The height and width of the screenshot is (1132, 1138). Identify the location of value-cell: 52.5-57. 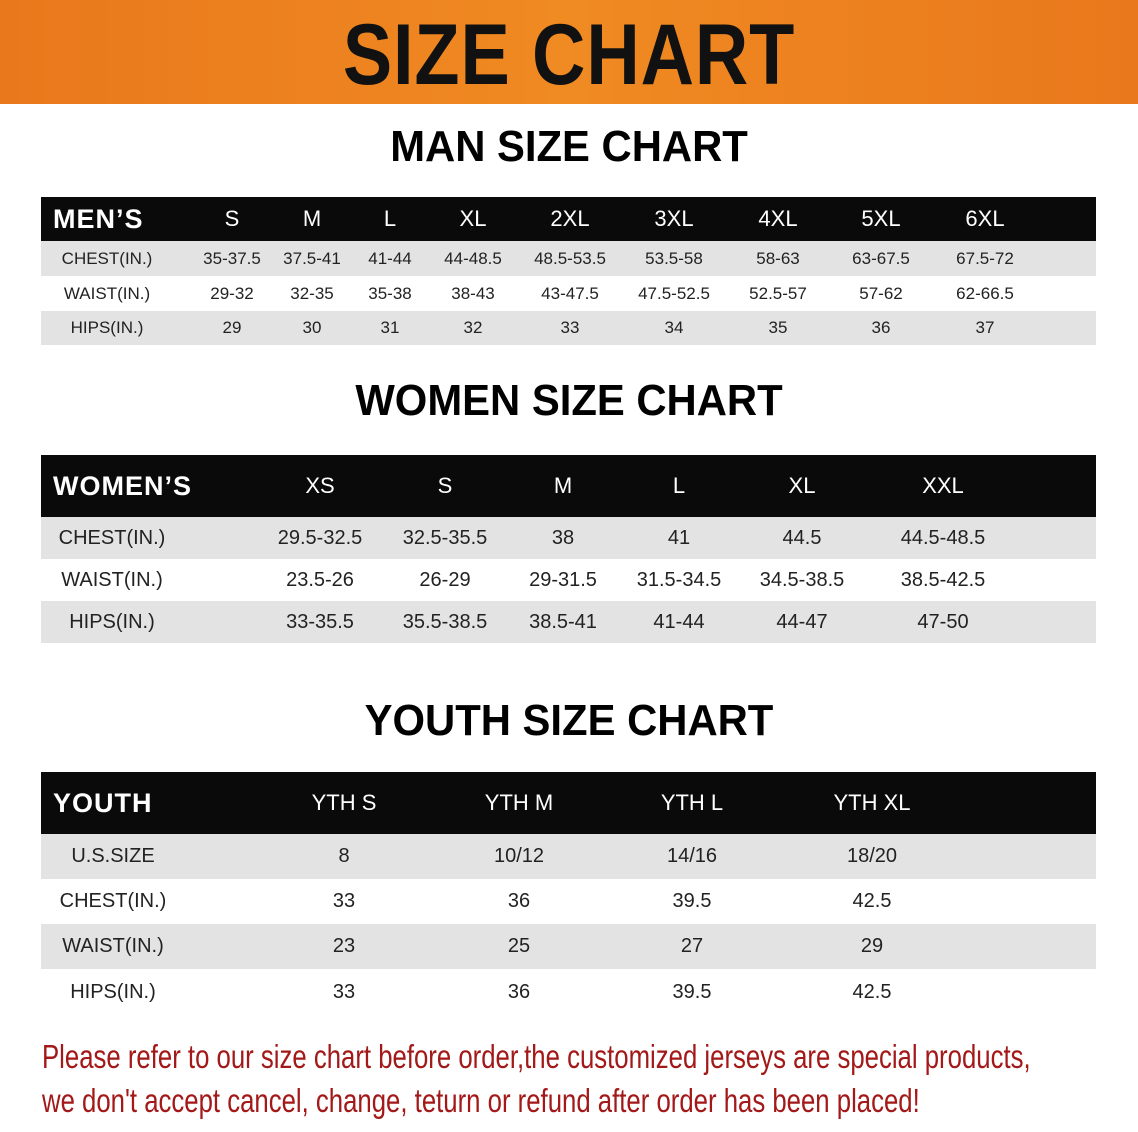
(778, 293).